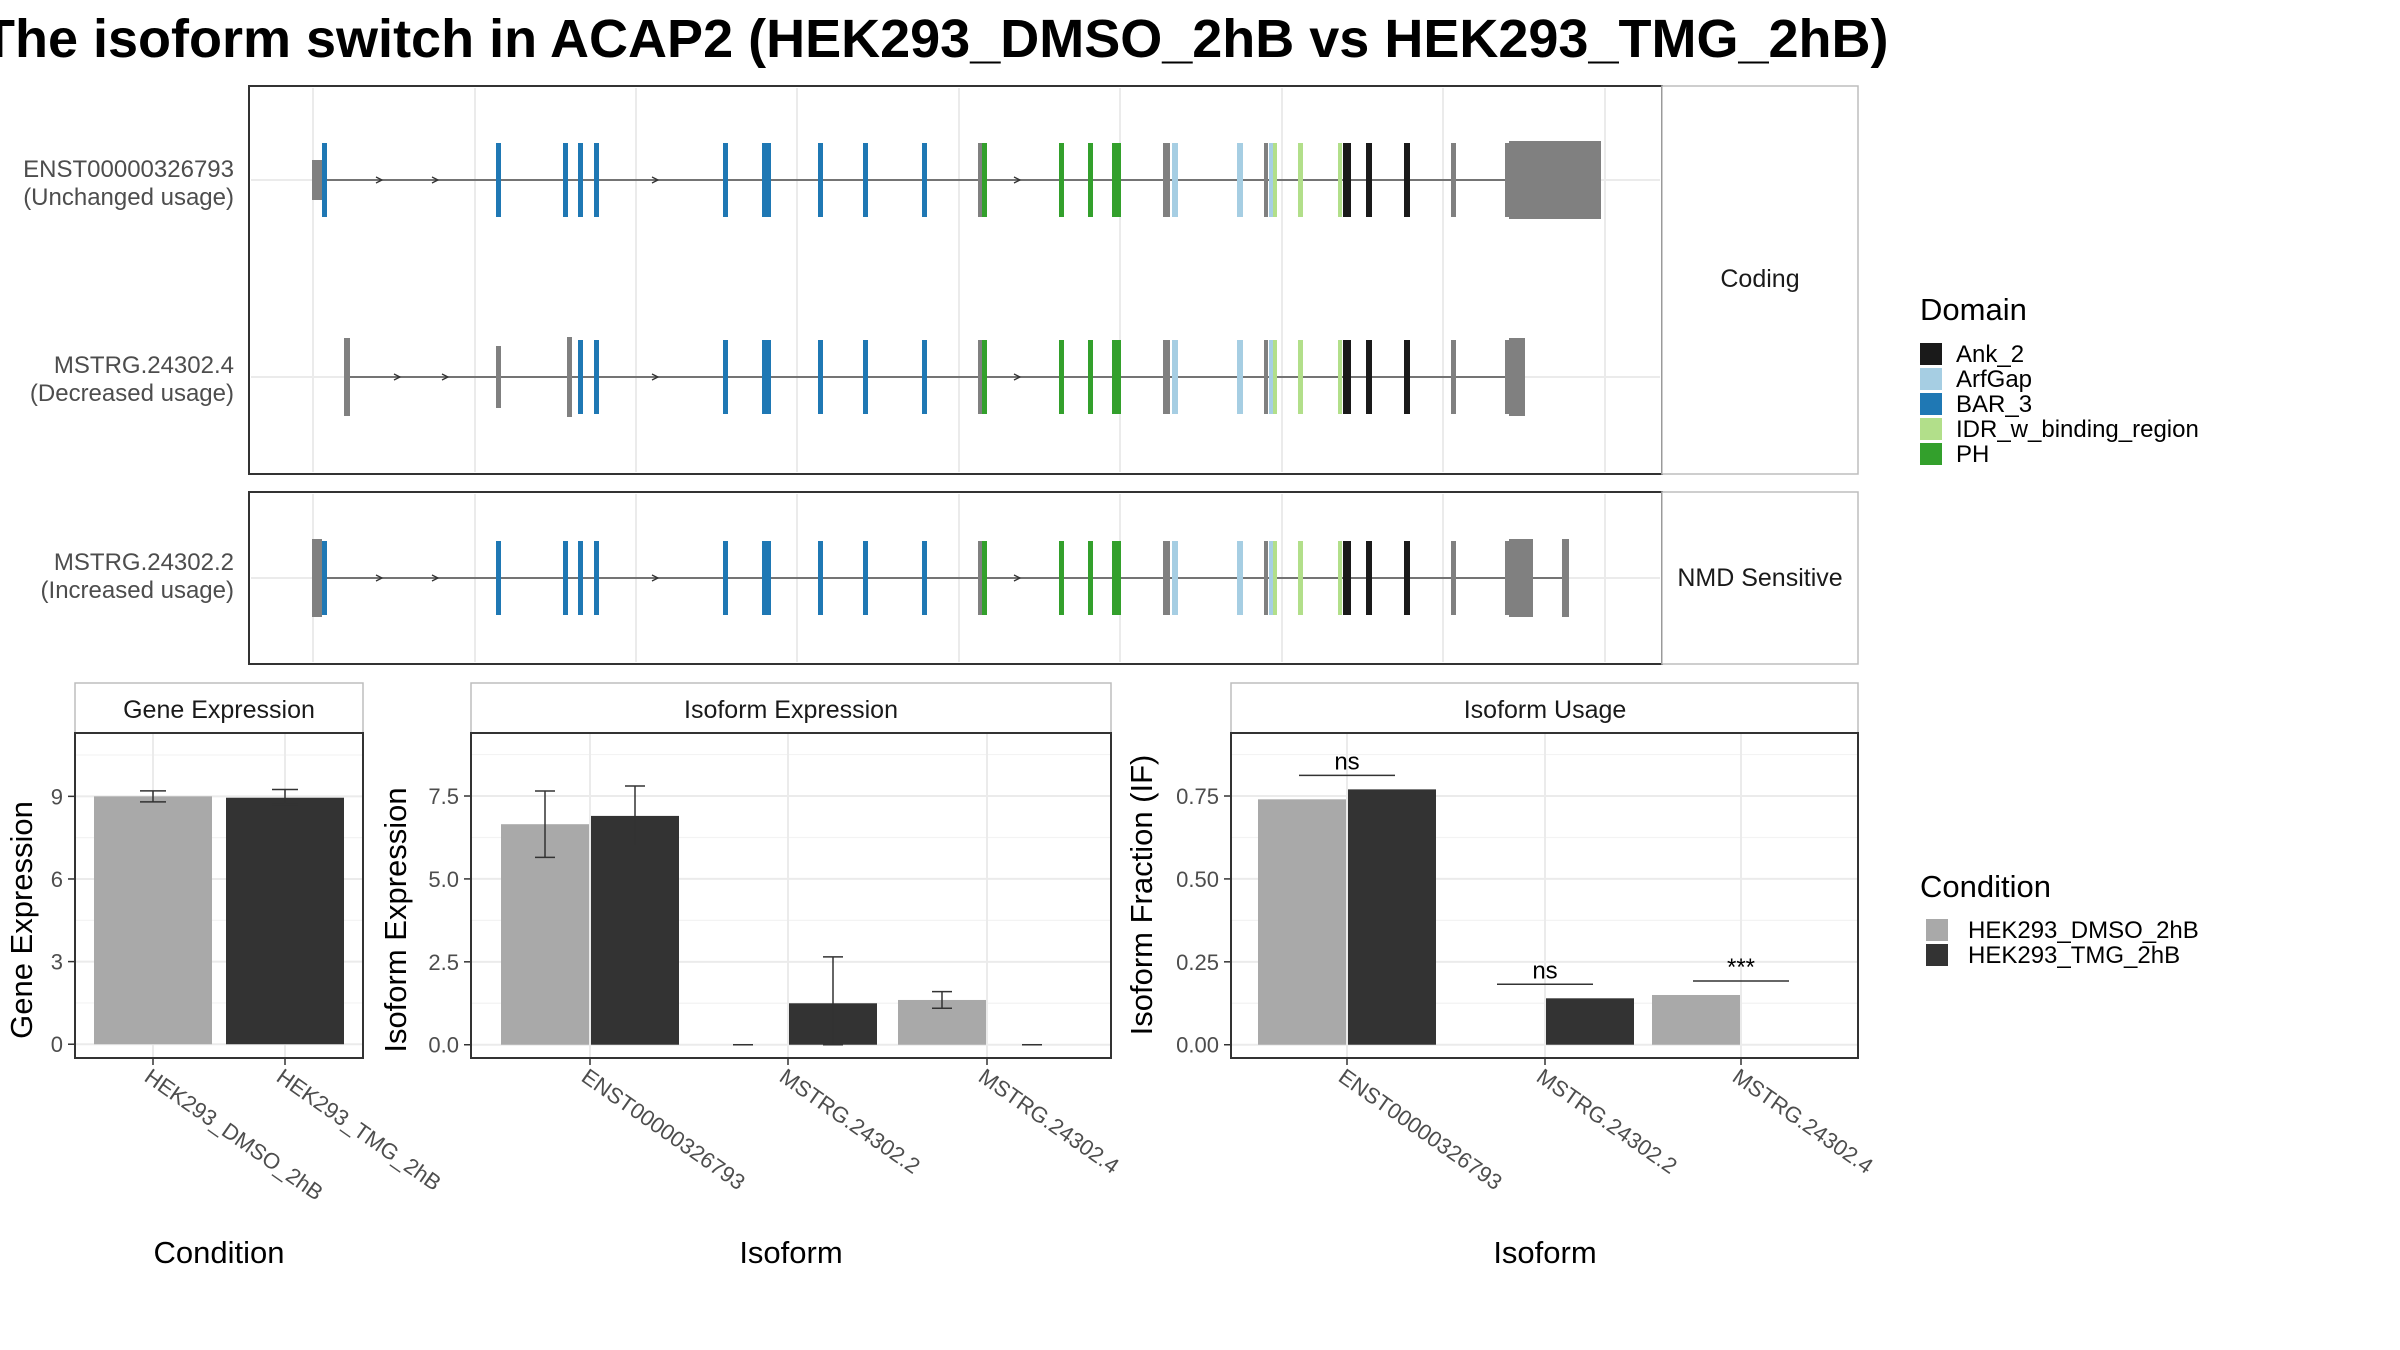 Image resolution: width=2400 pixels, height=1350 pixels. I want to click on isoform-label-mstrg24302-2: MSTRG.24302.2, so click(144, 562).